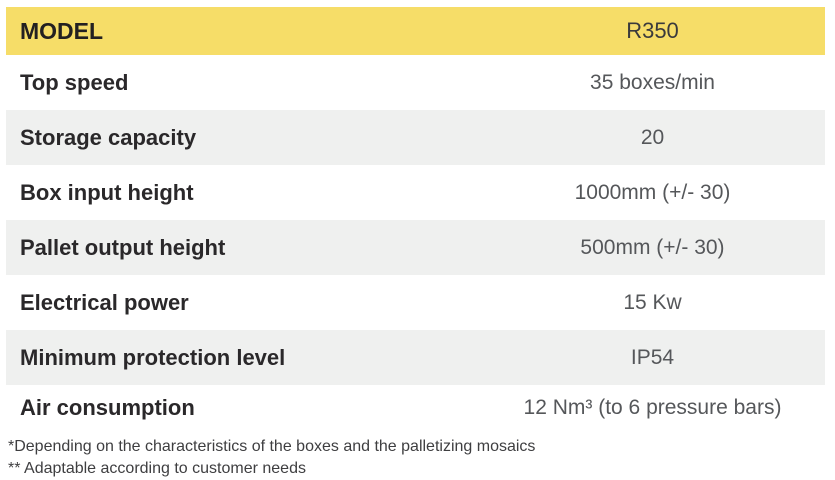 The image size is (835, 480). I want to click on spec-row-storage-capacity: Storage capacity 20, so click(415, 137).